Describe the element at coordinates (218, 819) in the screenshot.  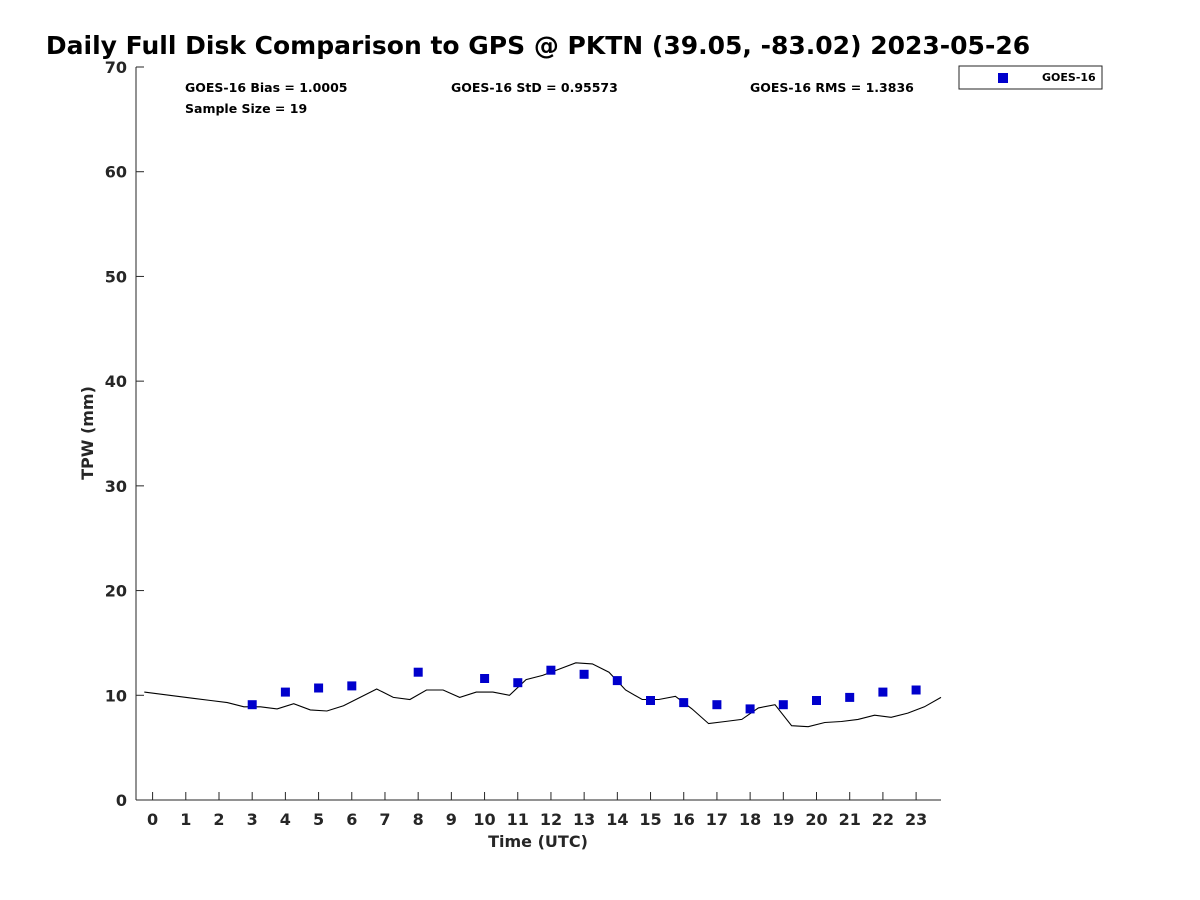
I see `x-tick-label: 2` at that location.